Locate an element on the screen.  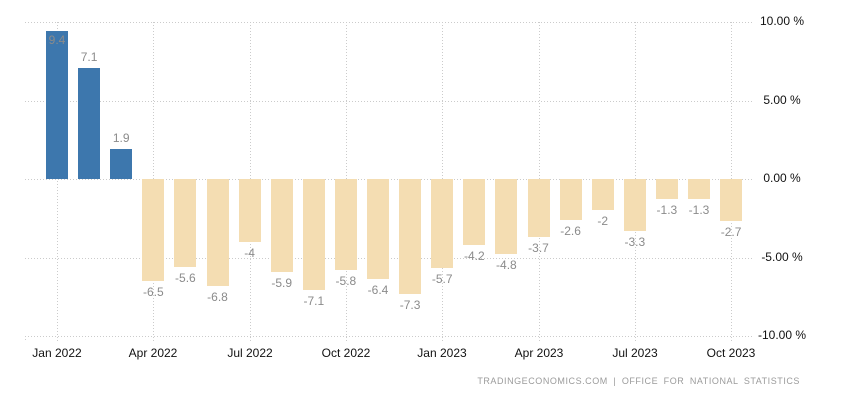
bar-value-label: -6.4 is located at coordinates (378, 290).